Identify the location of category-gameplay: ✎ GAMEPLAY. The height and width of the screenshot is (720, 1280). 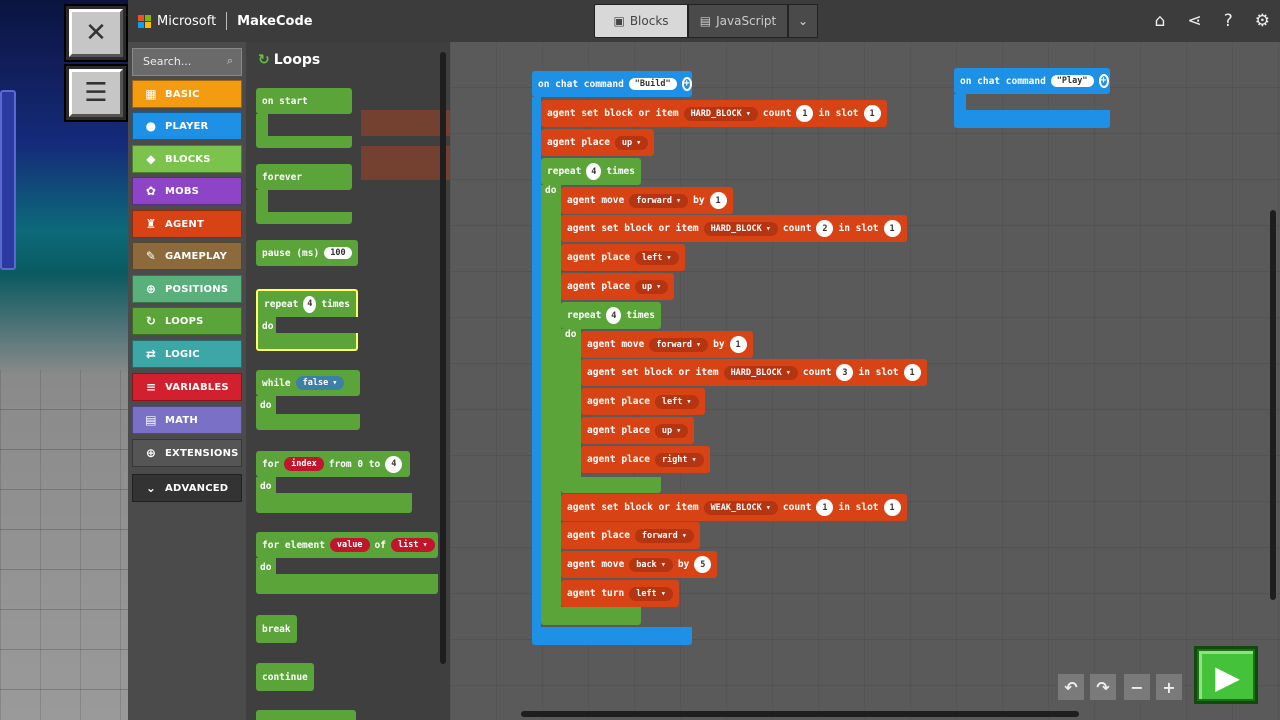
(187, 256).